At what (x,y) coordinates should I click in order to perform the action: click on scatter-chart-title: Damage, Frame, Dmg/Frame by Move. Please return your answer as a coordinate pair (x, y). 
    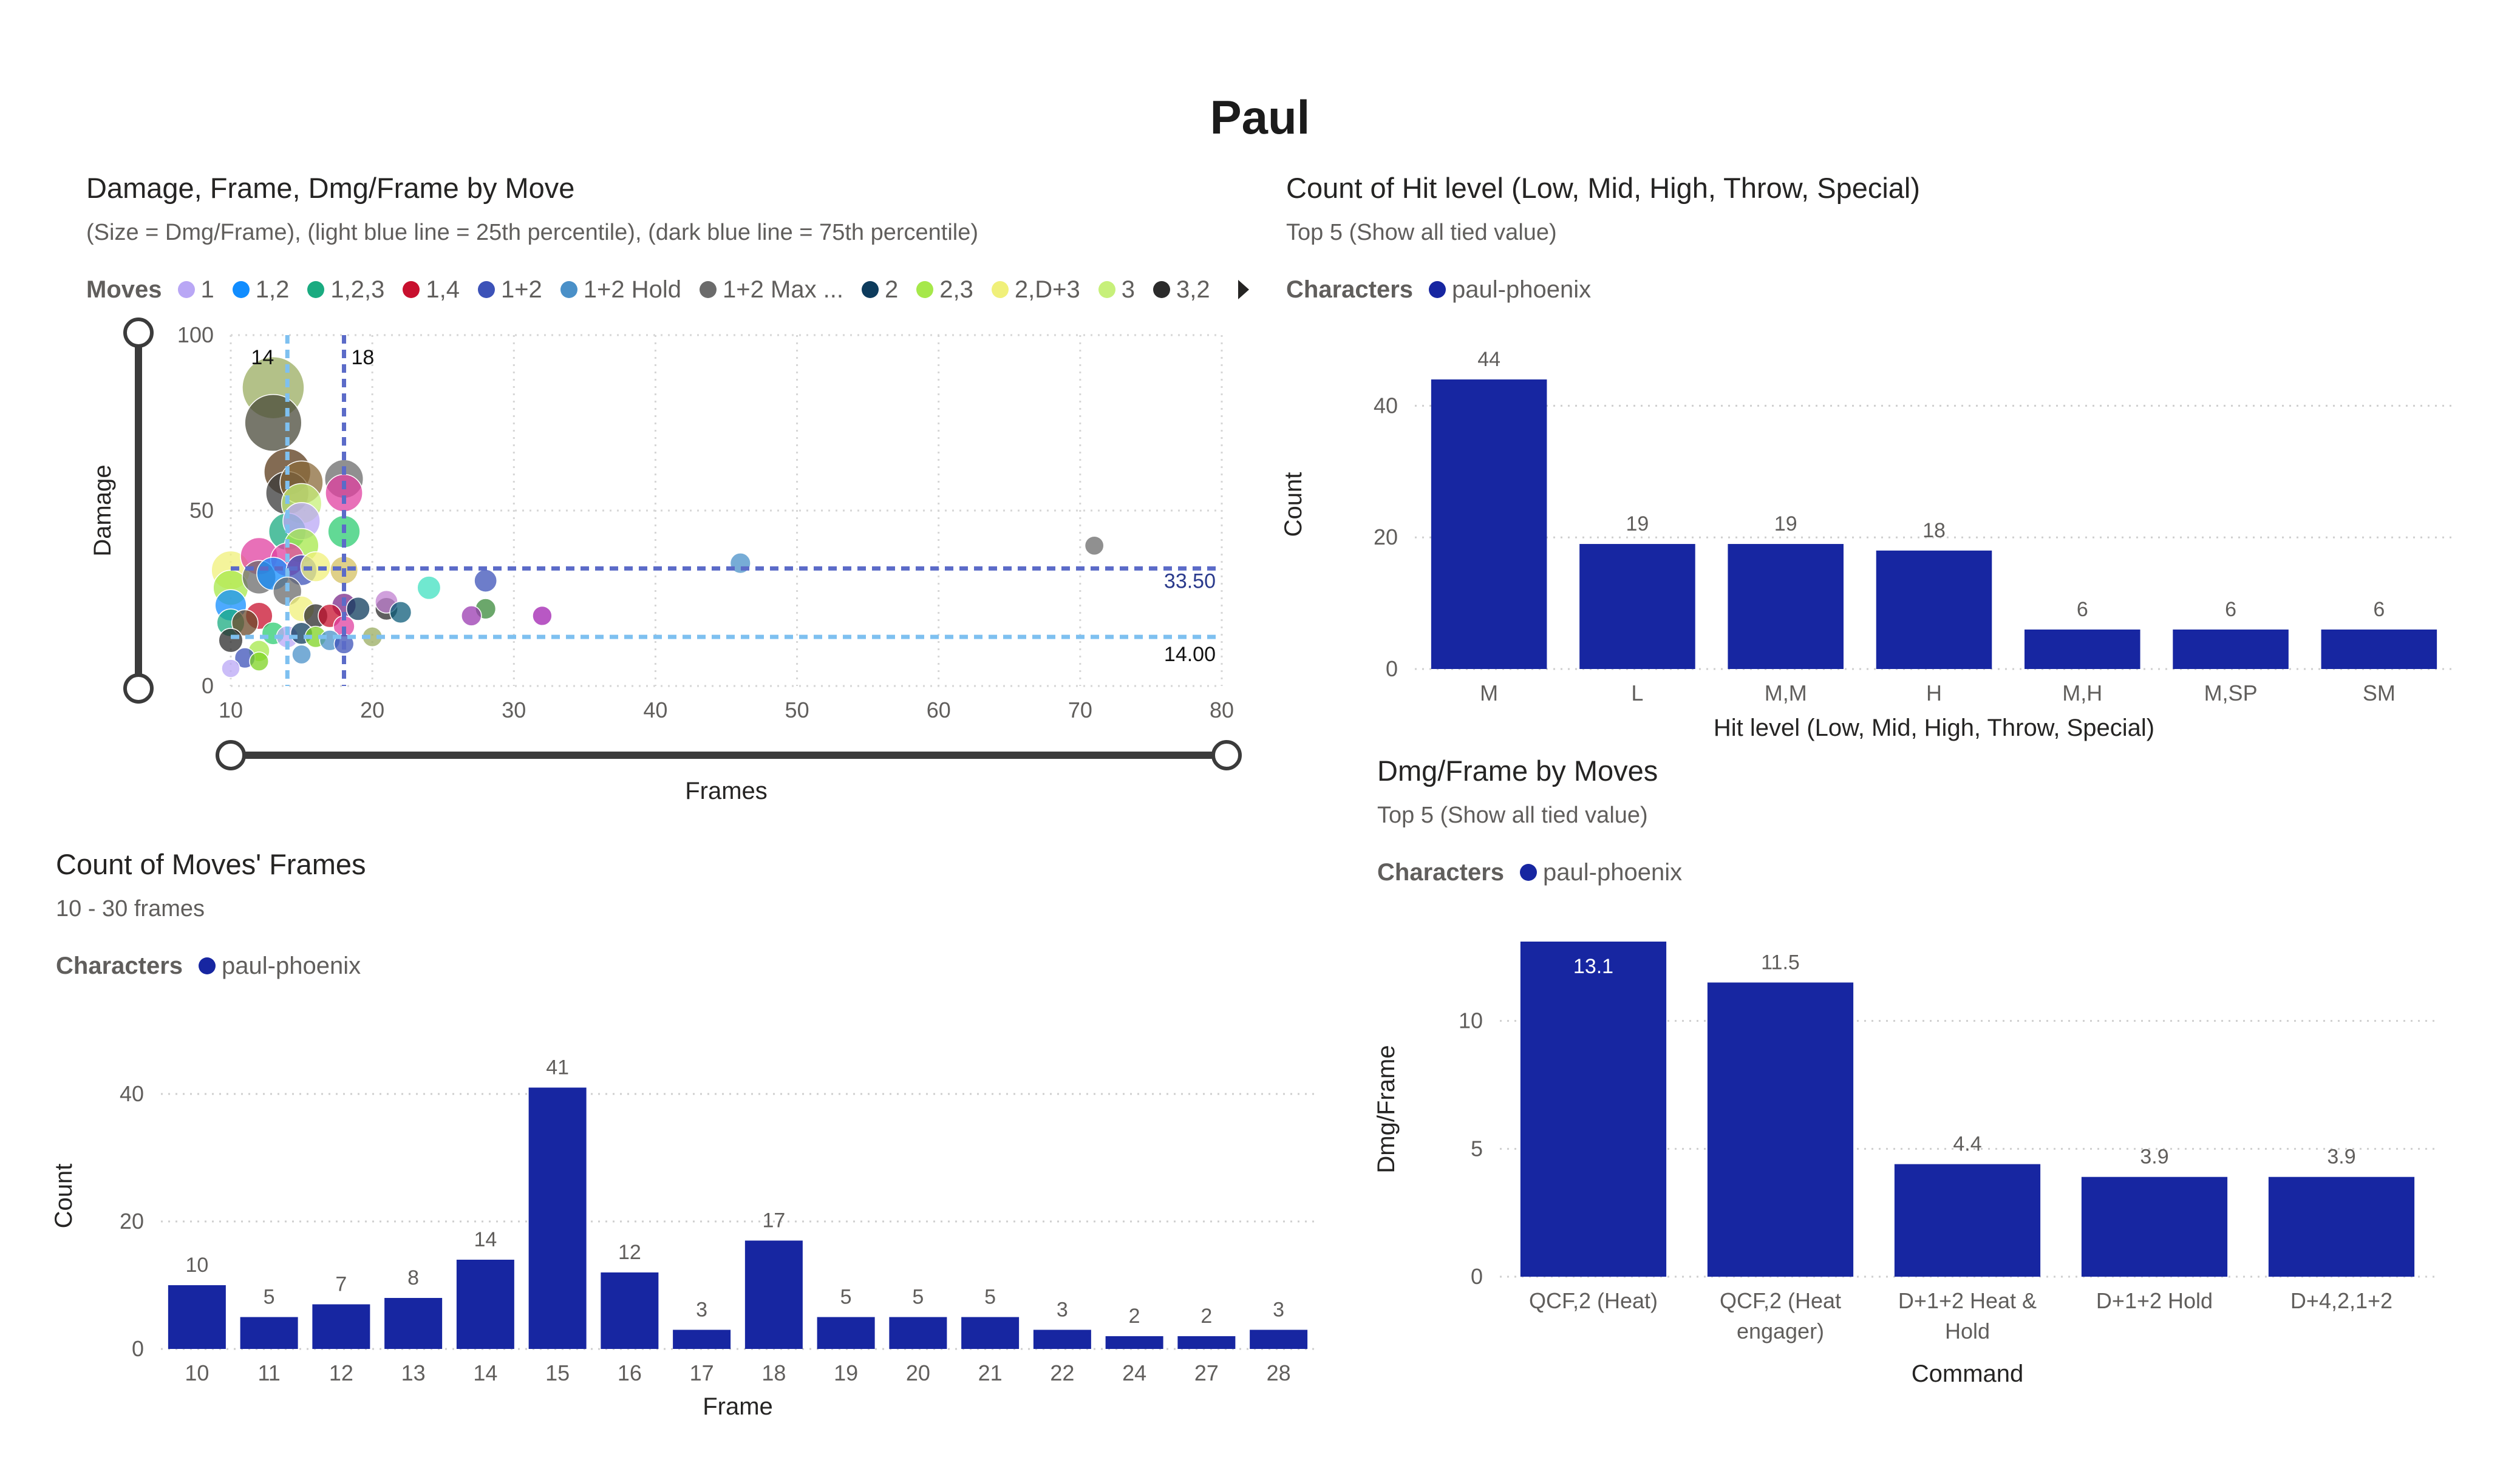
    Looking at the image, I should click on (330, 188).